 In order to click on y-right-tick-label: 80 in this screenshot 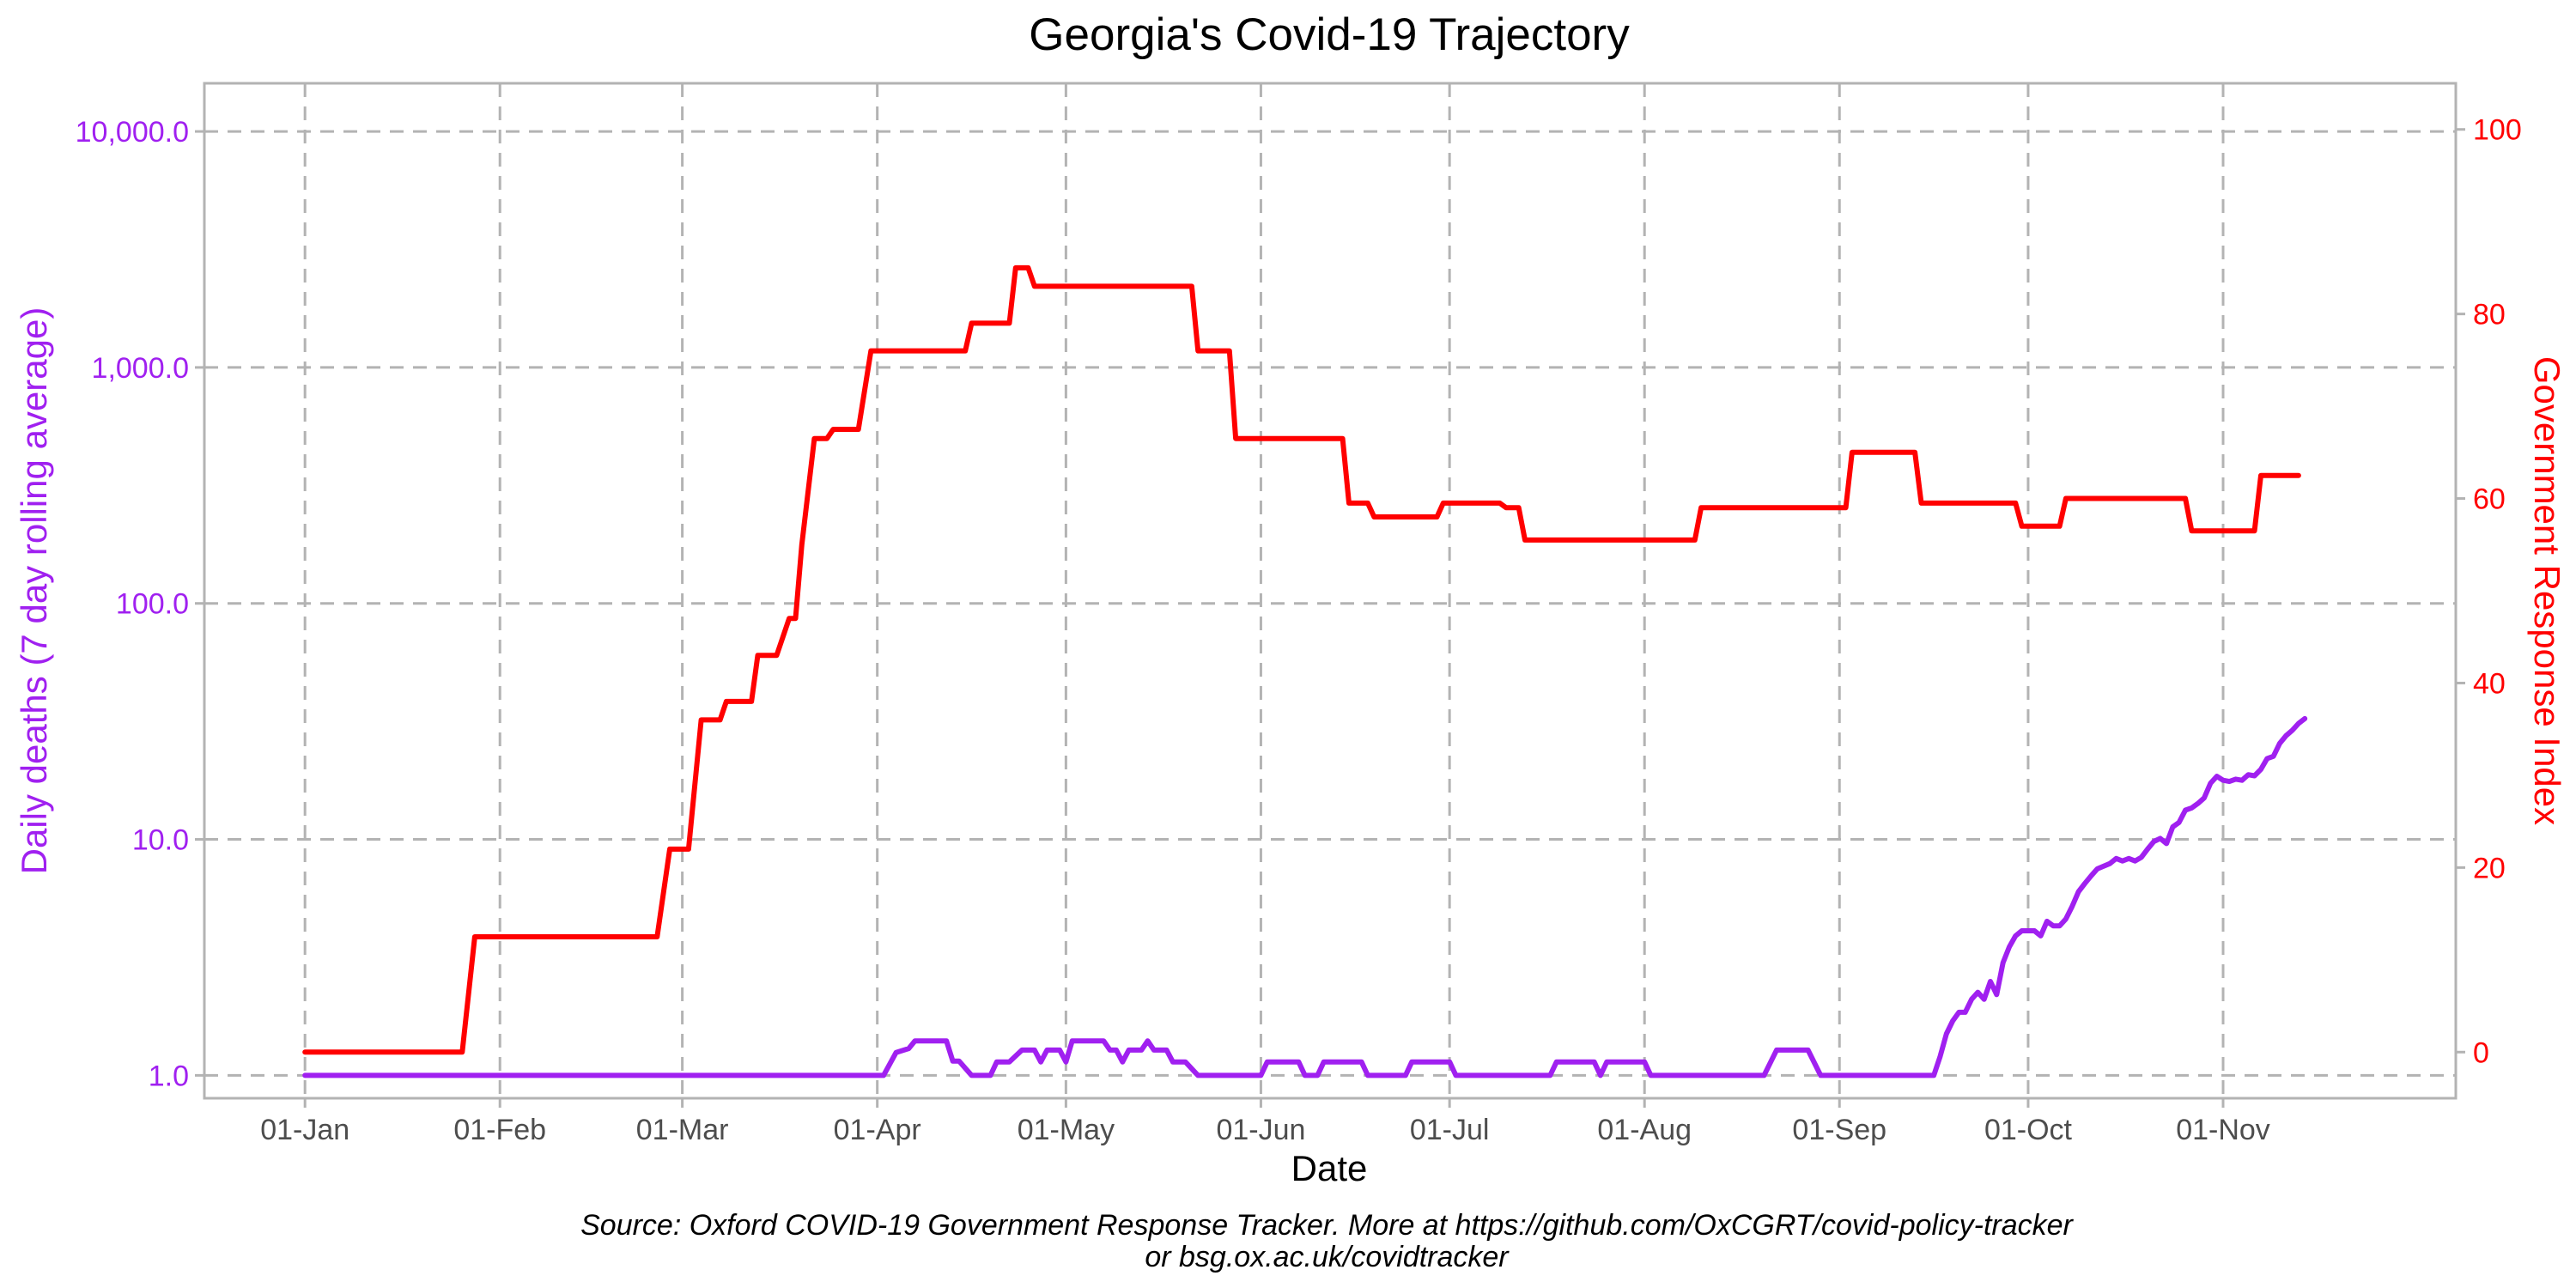, I will do `click(2489, 315)`.